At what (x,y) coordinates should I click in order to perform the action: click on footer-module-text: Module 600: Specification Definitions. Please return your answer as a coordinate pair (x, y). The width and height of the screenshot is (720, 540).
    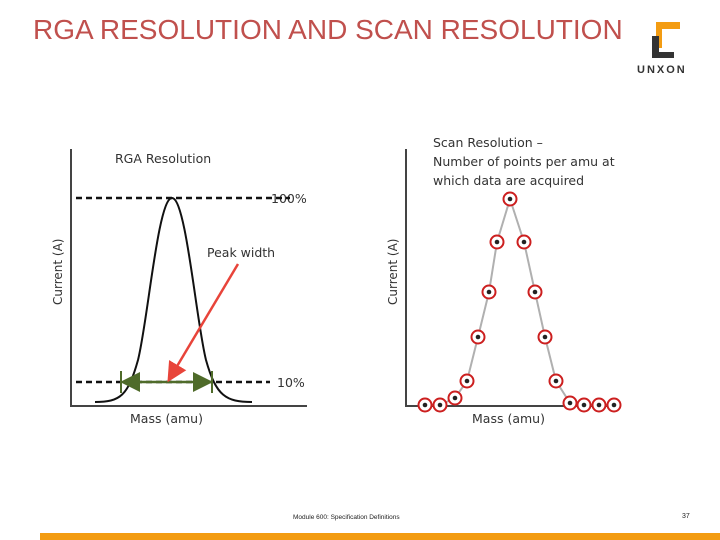
    Looking at the image, I should click on (346, 517).